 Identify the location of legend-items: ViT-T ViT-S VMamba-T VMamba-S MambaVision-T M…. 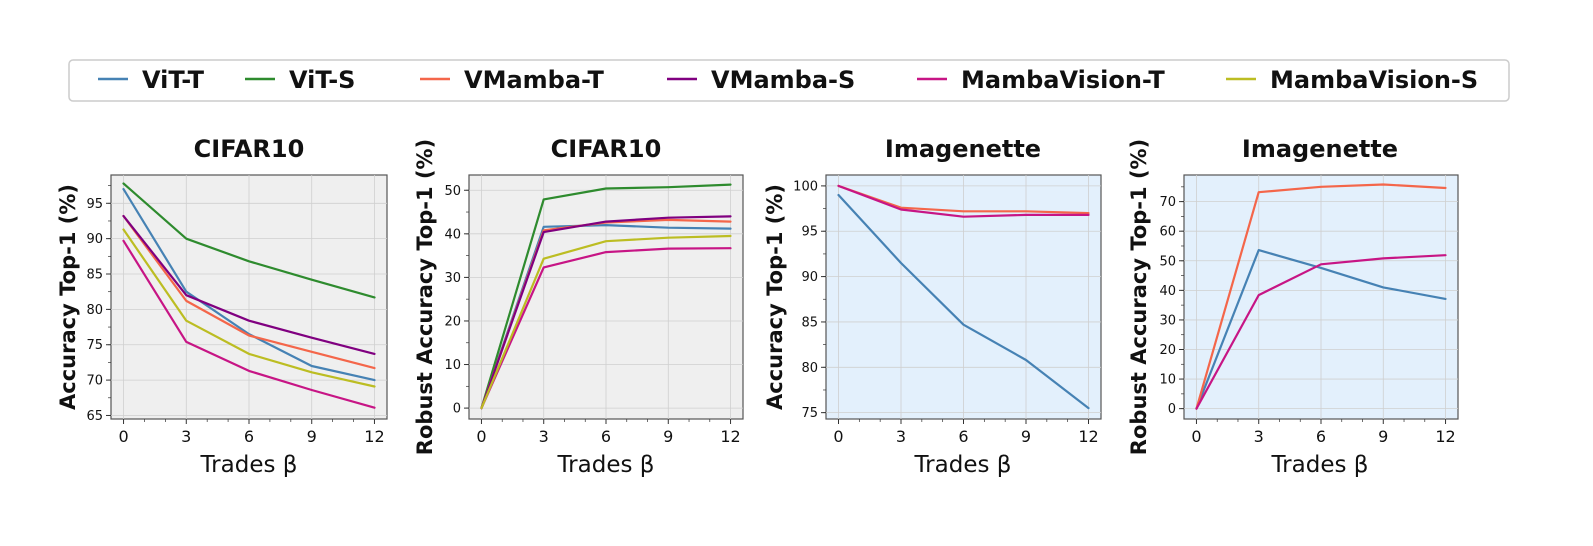
(788, 80).